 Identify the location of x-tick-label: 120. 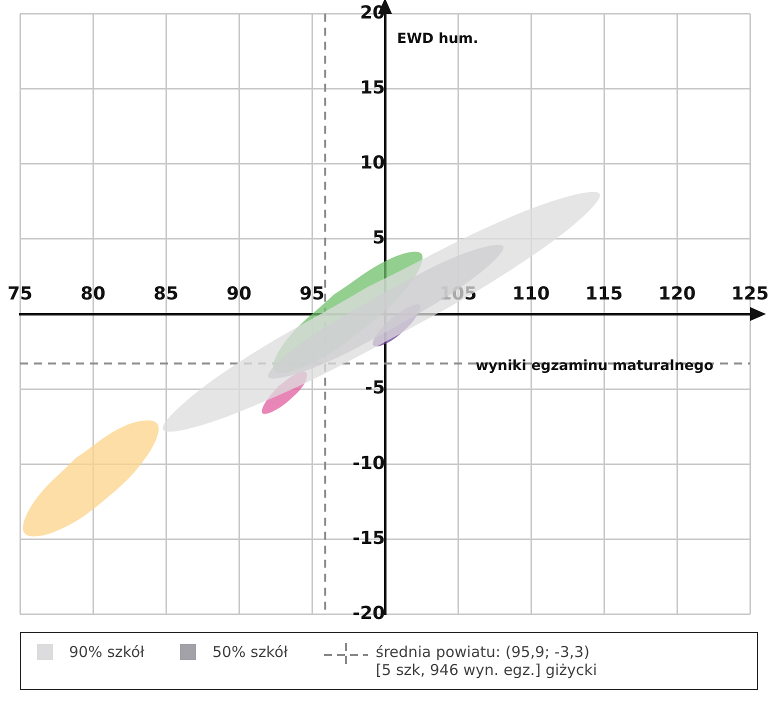
(677, 293).